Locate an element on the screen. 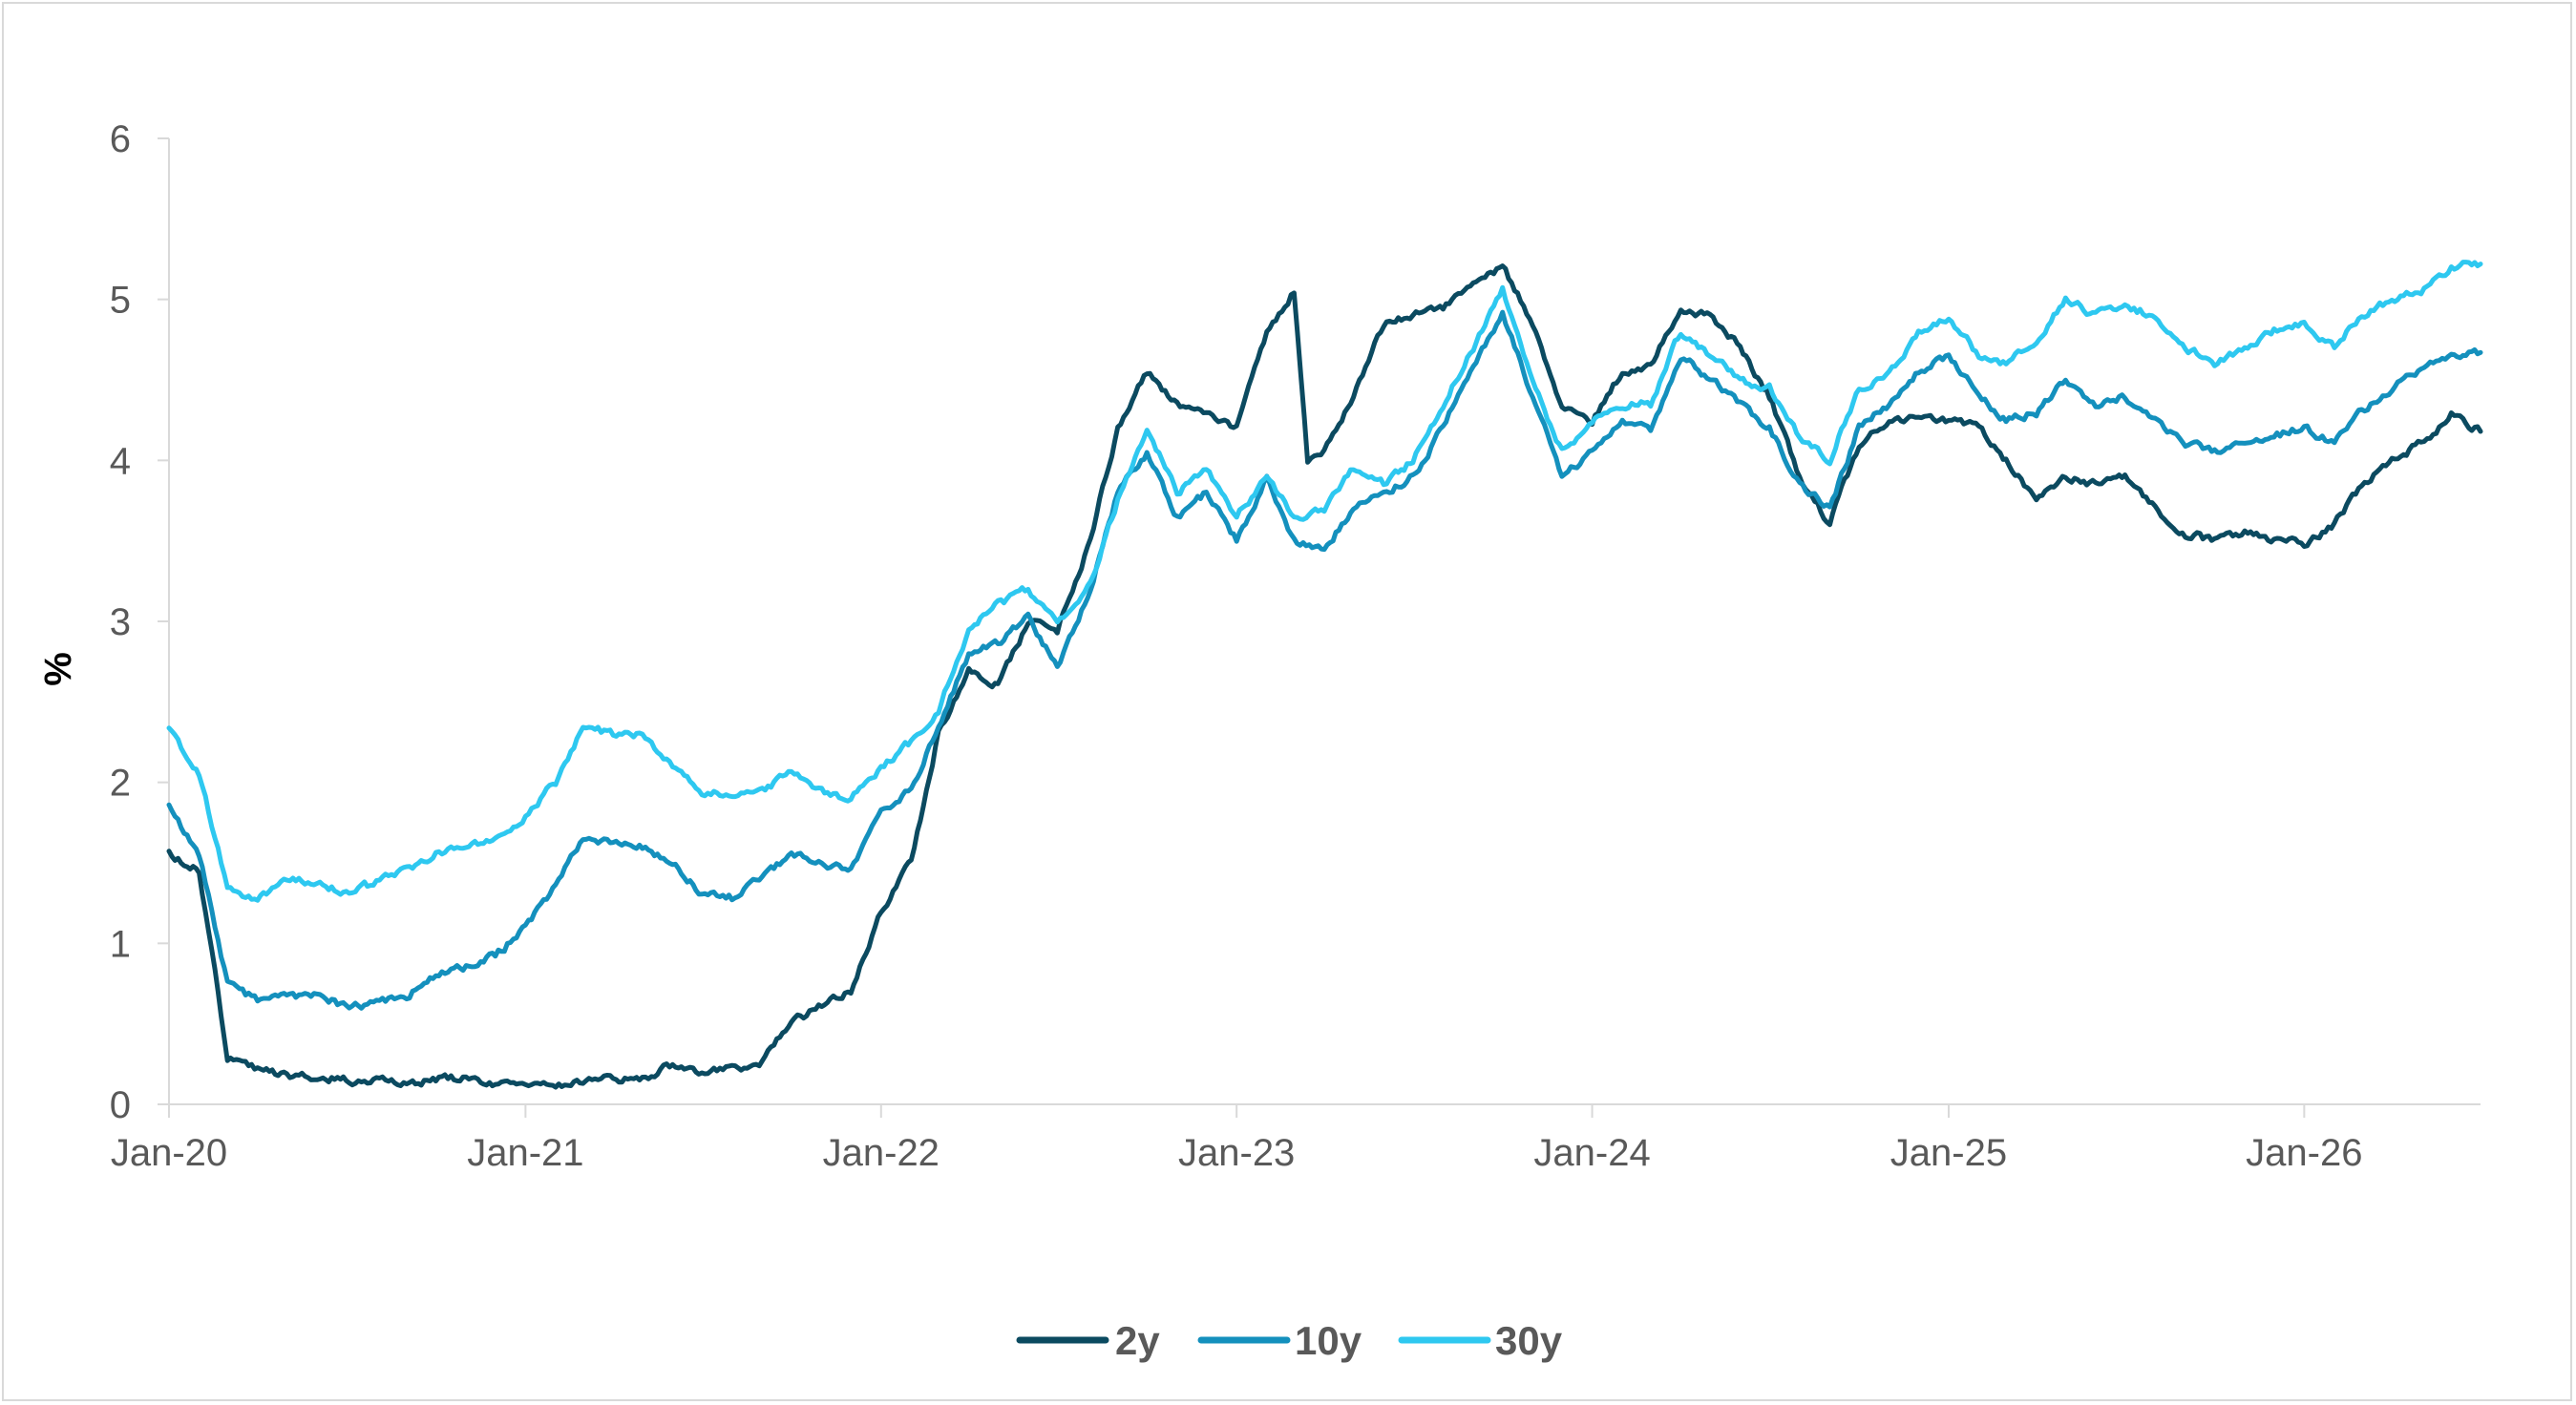 This screenshot has width=2576, height=1405. x-tick-label: Jan-26 is located at coordinates (2304, 1153).